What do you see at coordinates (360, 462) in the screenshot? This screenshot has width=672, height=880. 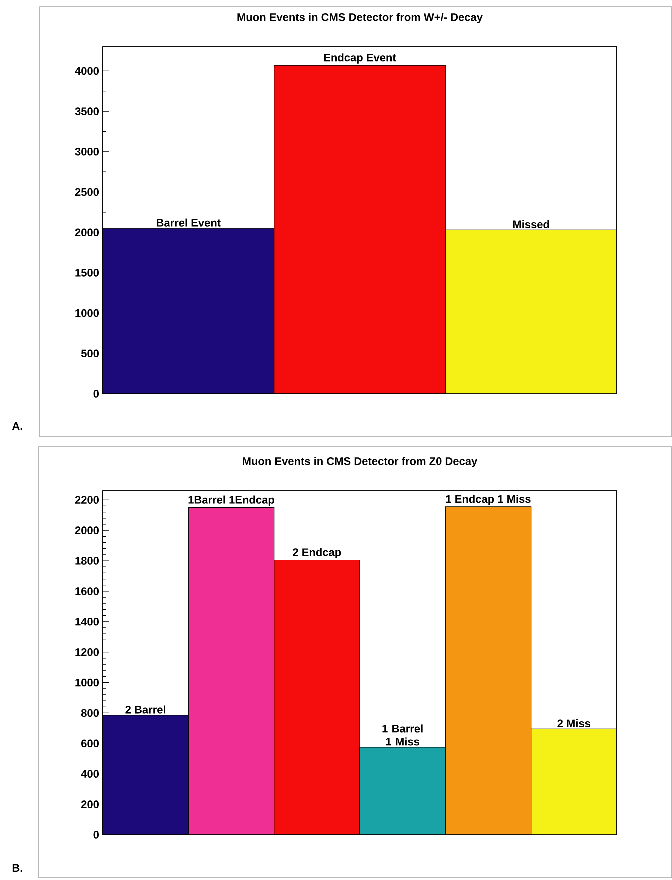 I see `chart-title: Muon Events in CMS Detector from Z0 Decay` at bounding box center [360, 462].